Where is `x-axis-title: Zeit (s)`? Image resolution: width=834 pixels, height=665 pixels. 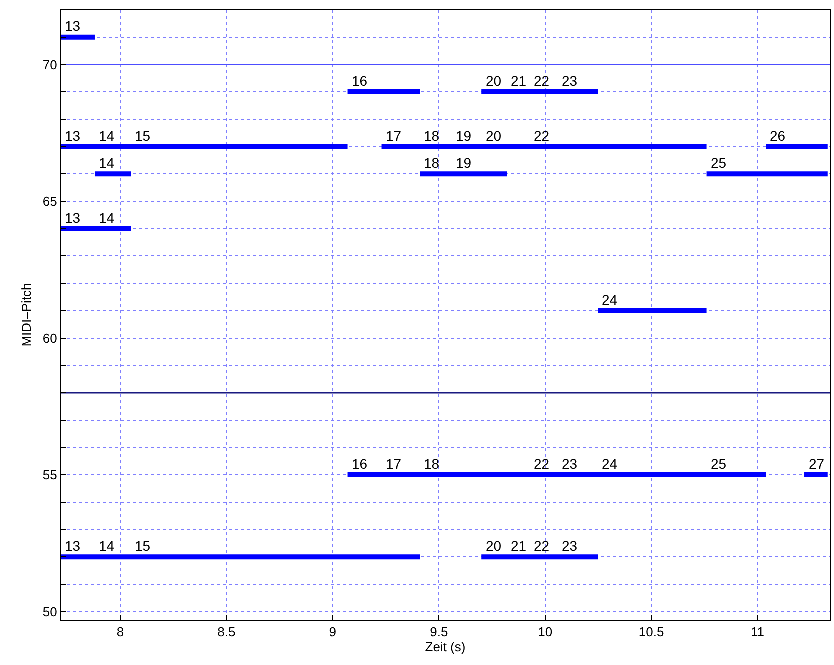
x-axis-title: Zeit (s) is located at coordinates (445, 647).